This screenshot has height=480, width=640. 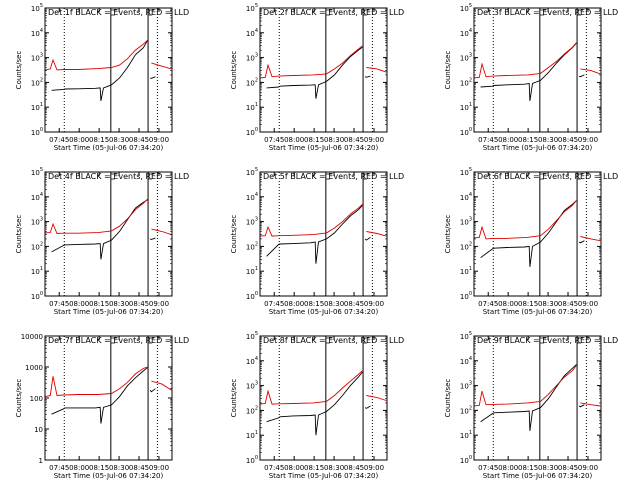 I want to click on y-tick-label: 10, so click(x=38, y=430).